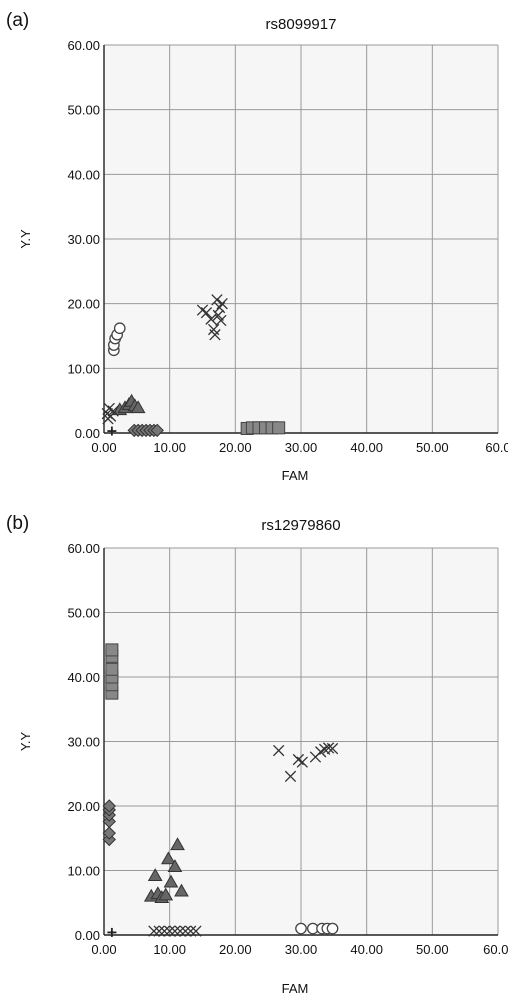 Image resolution: width=508 pixels, height=1006 pixels. I want to click on panel-label: (a), so click(18, 20).